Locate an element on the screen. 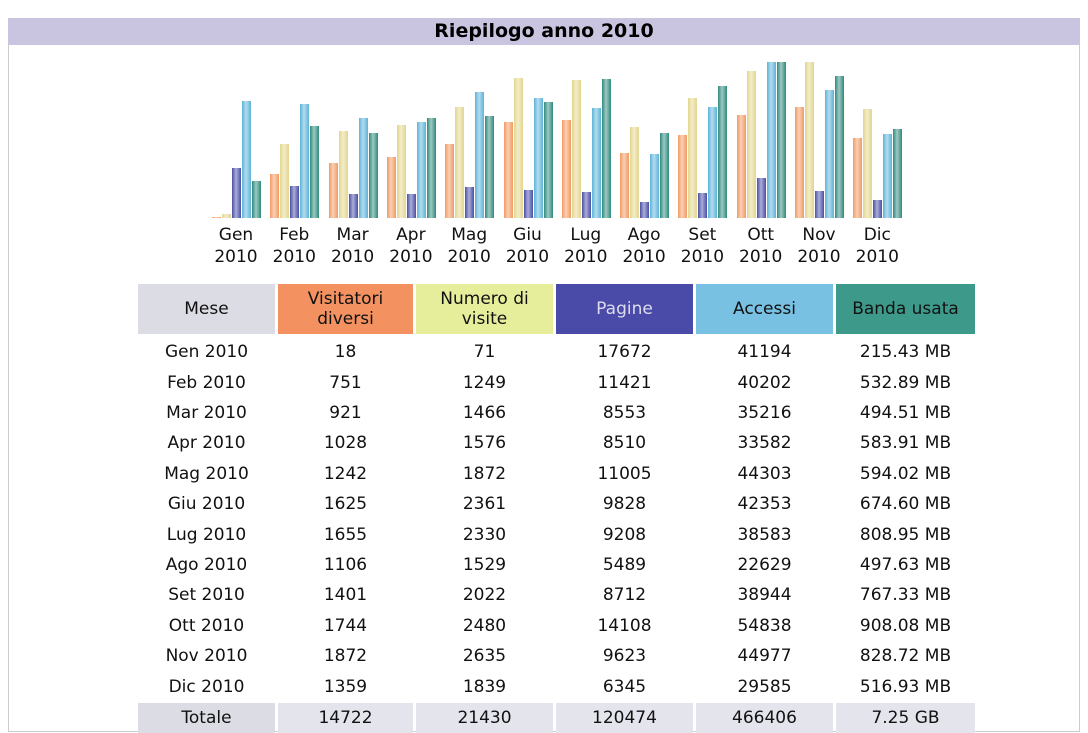 The width and height of the screenshot is (1088, 733). value-cell: 1529 is located at coordinates (484, 564).